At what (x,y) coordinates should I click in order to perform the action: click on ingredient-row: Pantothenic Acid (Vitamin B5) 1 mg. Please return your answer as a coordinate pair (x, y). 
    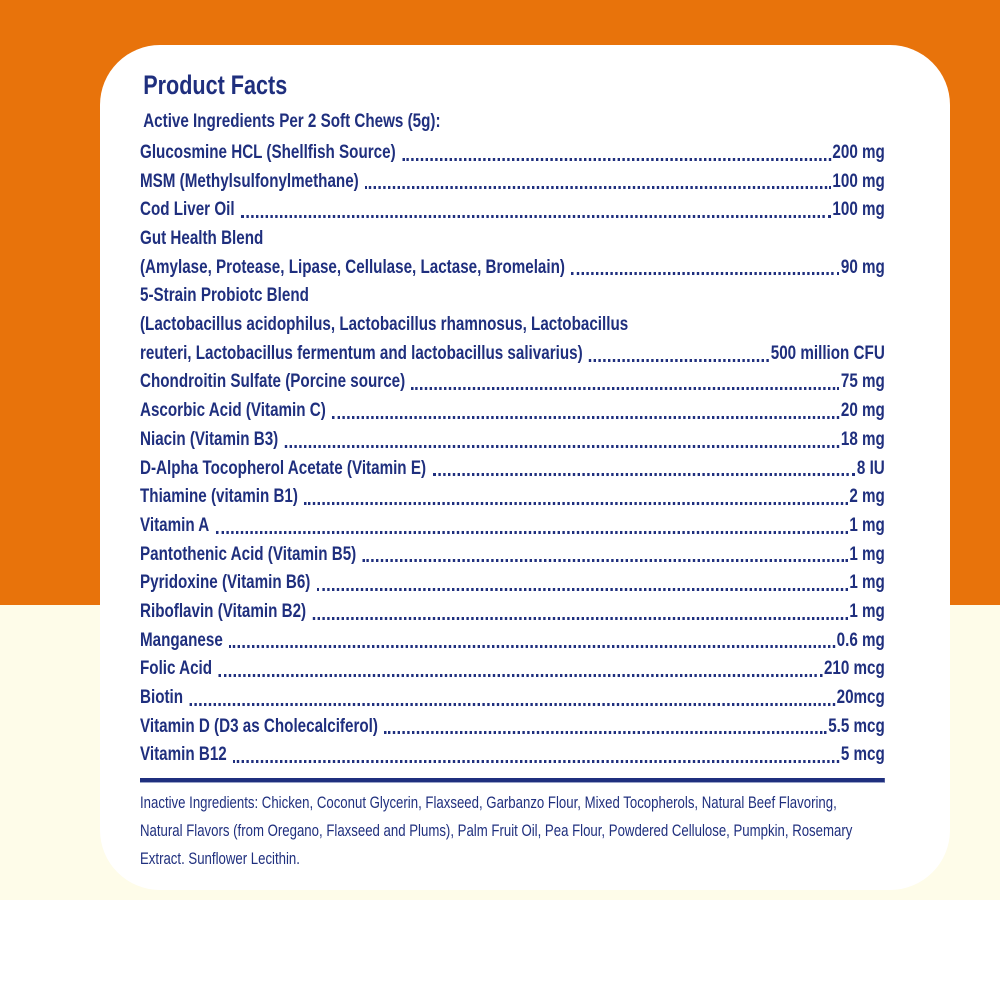
    Looking at the image, I should click on (512, 555).